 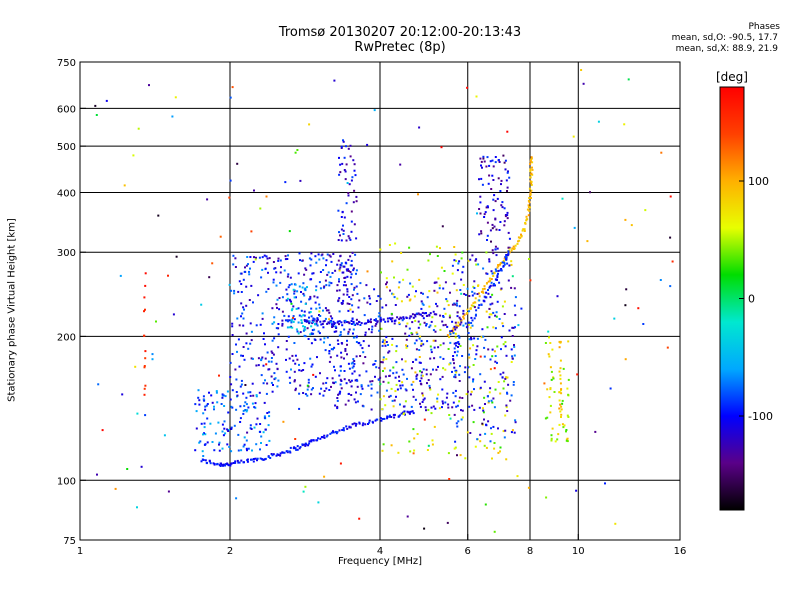 What do you see at coordinates (551, 371) in the screenshot?
I see `echo-point-2029` at bounding box center [551, 371].